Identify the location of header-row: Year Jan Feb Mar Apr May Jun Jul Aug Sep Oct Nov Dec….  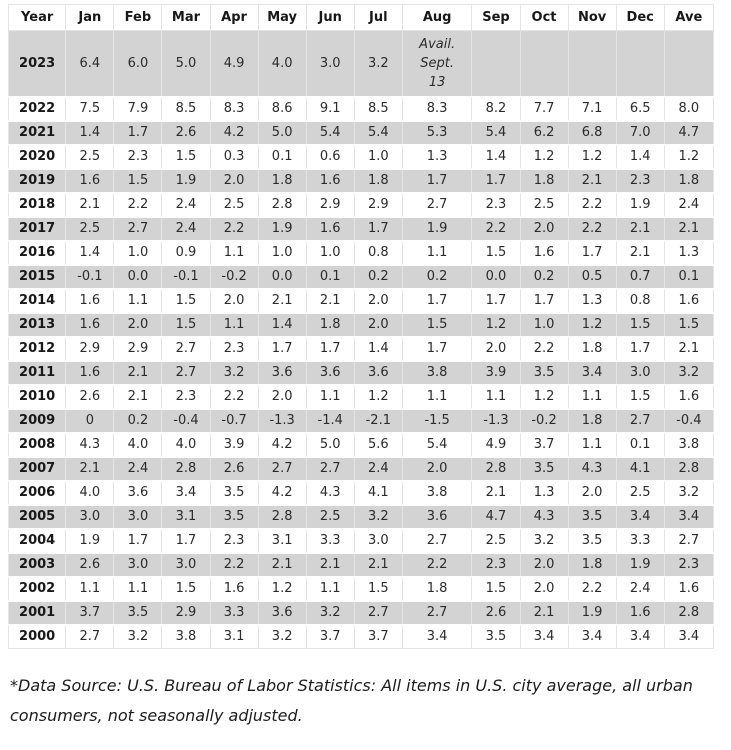
(360, 17).